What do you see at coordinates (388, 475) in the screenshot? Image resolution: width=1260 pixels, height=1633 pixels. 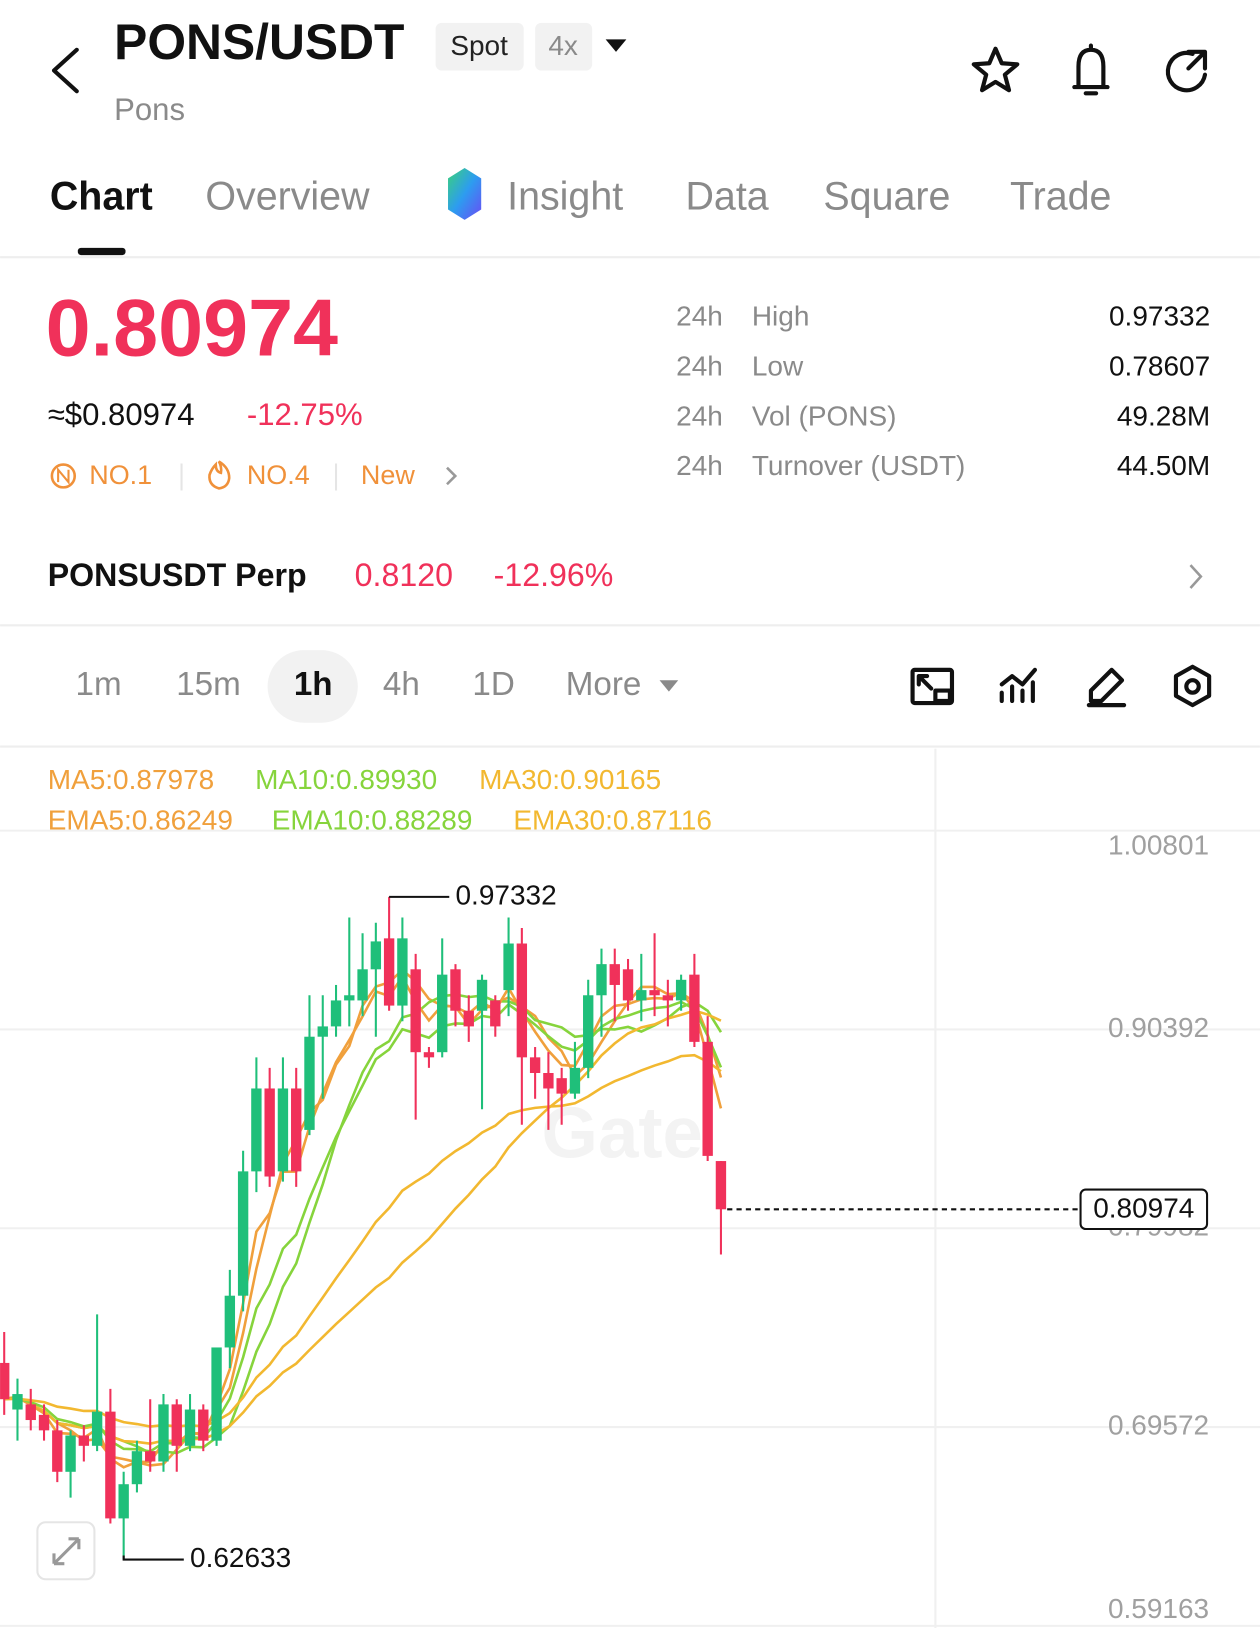 I see `new-badge: New` at bounding box center [388, 475].